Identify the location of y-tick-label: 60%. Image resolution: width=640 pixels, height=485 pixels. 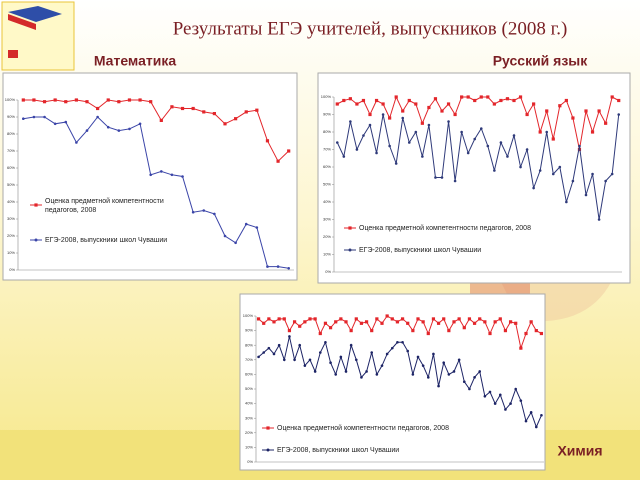
(327, 166).